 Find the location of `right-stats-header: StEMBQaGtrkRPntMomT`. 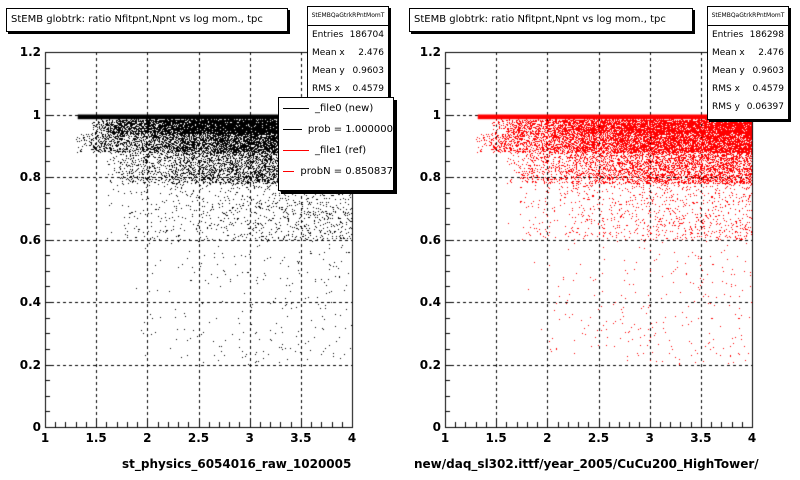

right-stats-header: StEMBQaGtrkRPntMomT is located at coordinates (748, 16).